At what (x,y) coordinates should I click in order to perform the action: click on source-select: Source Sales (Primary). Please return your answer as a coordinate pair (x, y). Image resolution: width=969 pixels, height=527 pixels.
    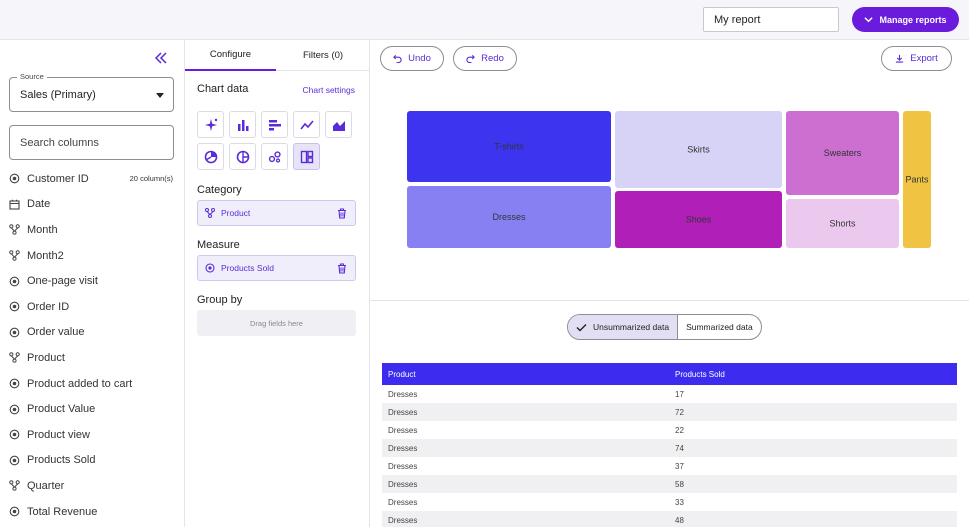
    Looking at the image, I should click on (91, 92).